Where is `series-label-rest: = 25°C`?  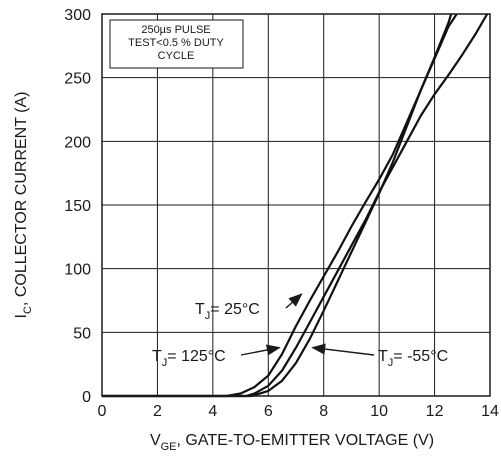
series-label-rest: = 25°C is located at coordinates (235, 309).